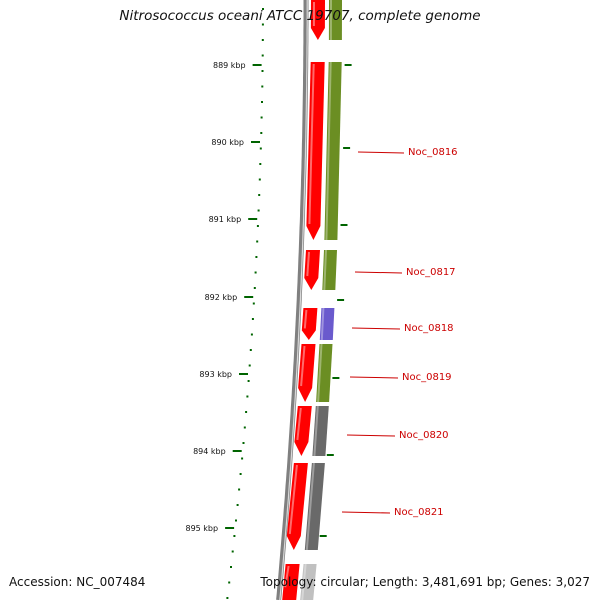  What do you see at coordinates (427, 377) in the screenshot?
I see `gene-label: Noc_0819` at bounding box center [427, 377].